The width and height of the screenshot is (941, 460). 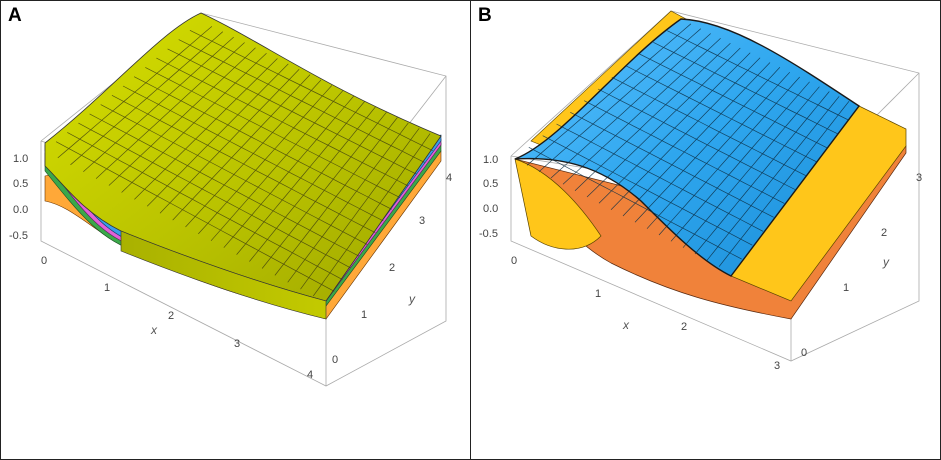 I want to click on y-axis: 0 1 2 3 4 y, so click(x=392, y=269).